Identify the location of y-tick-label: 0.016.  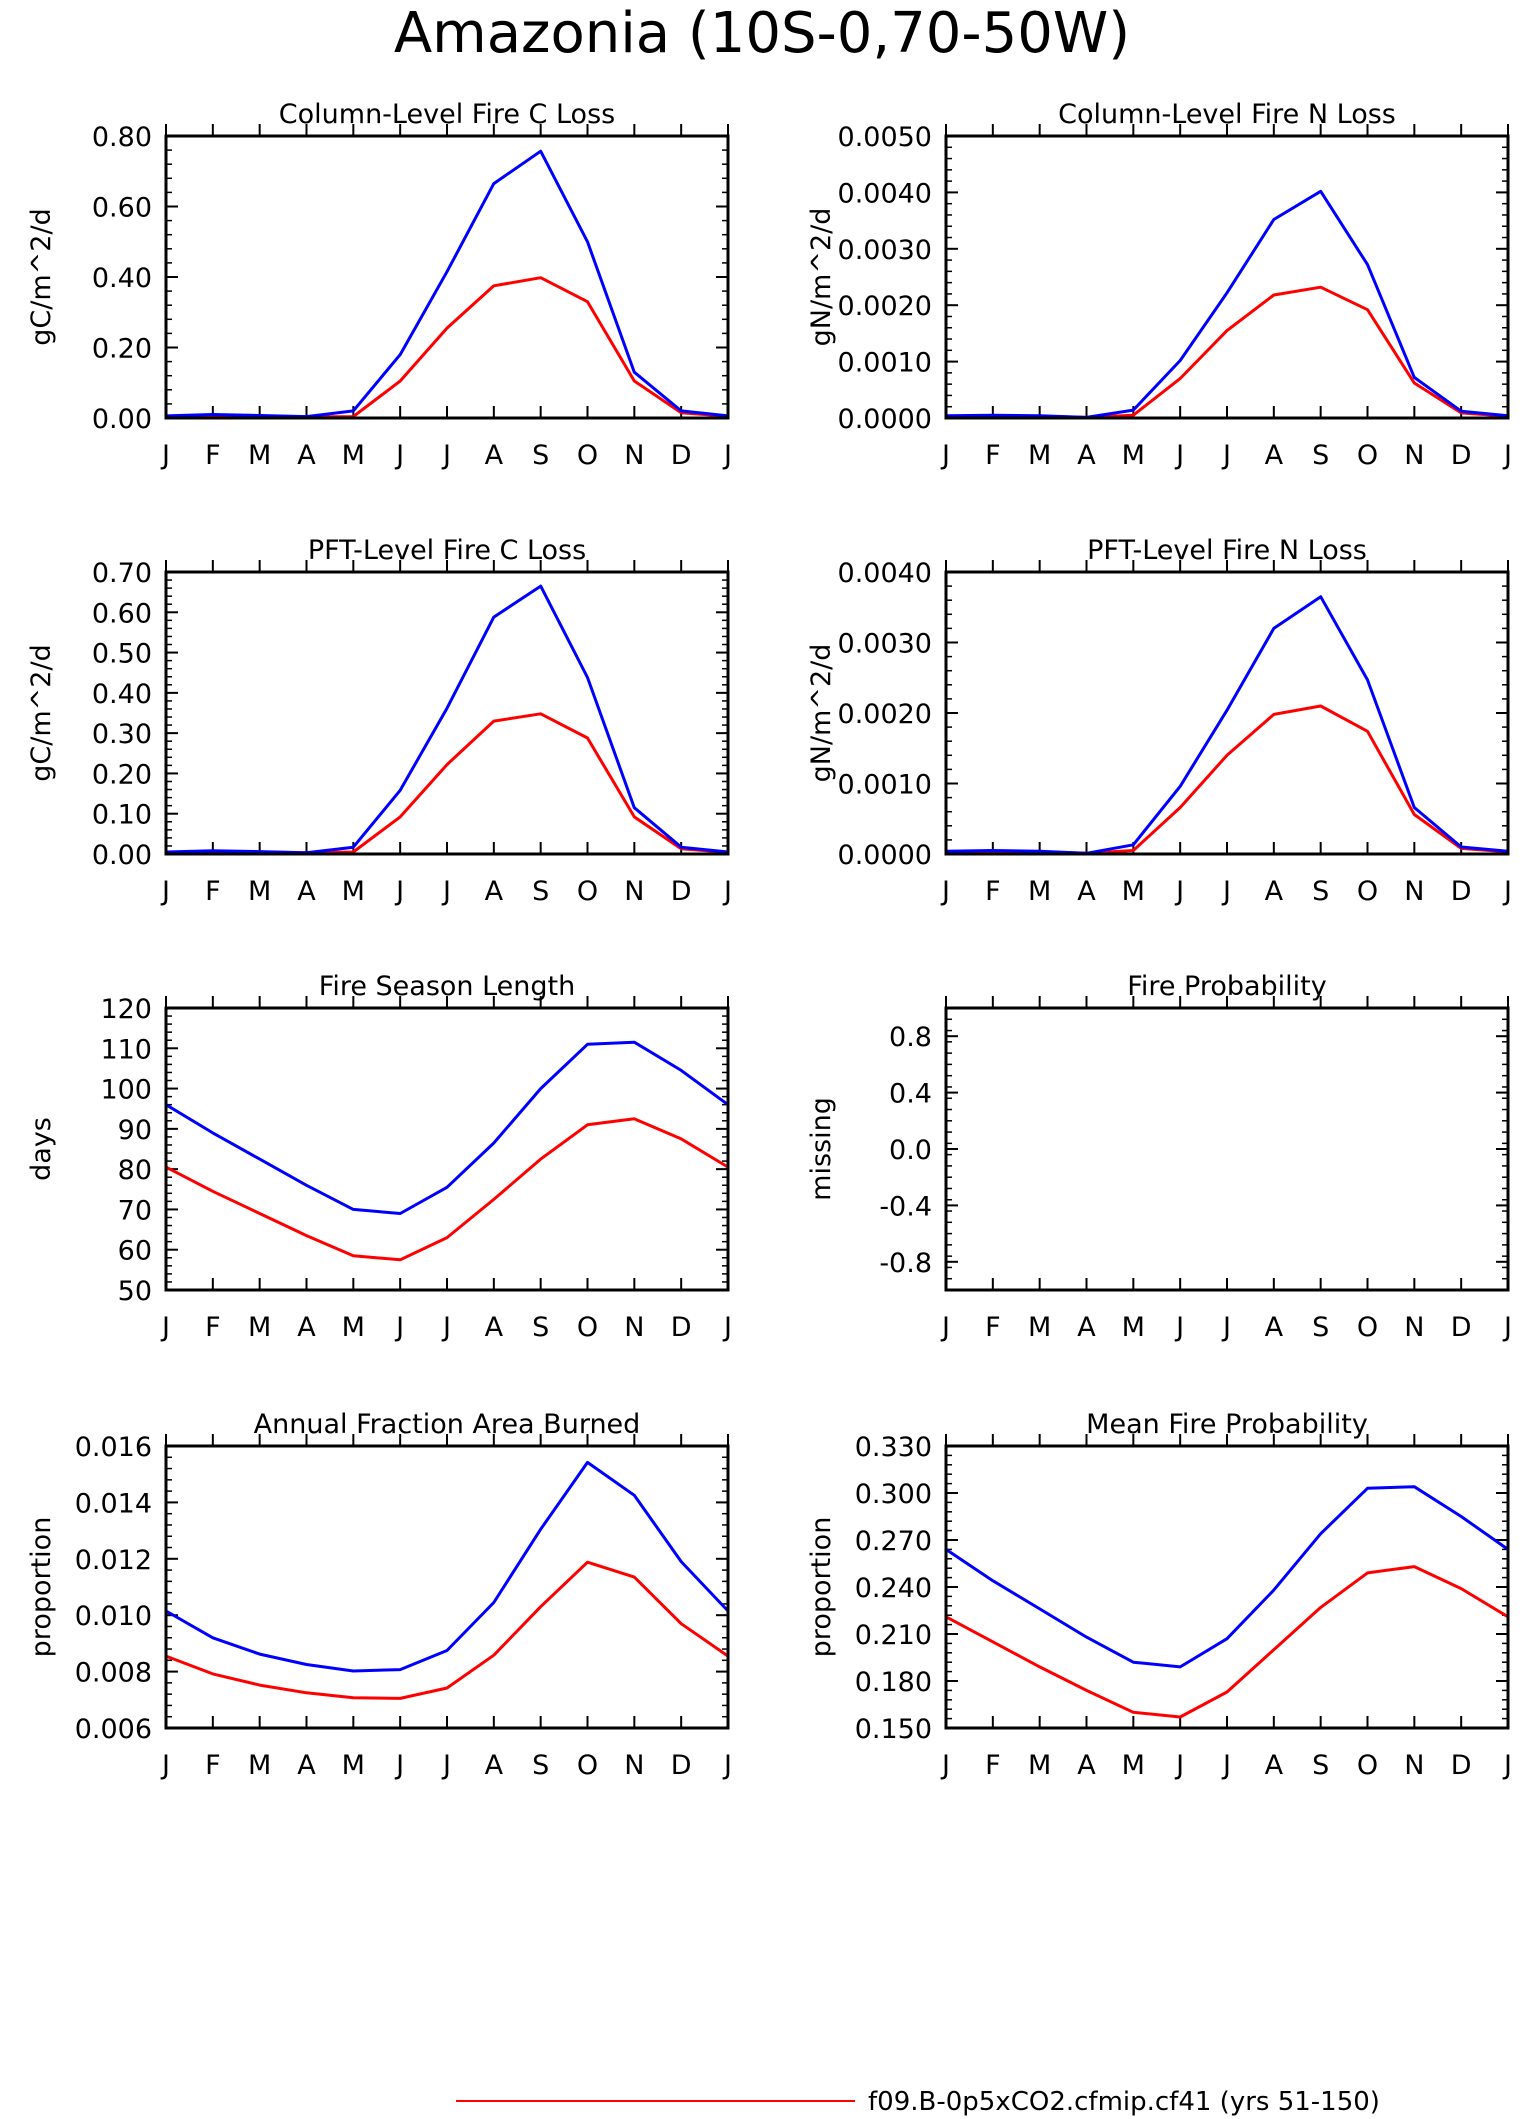
(113, 1447).